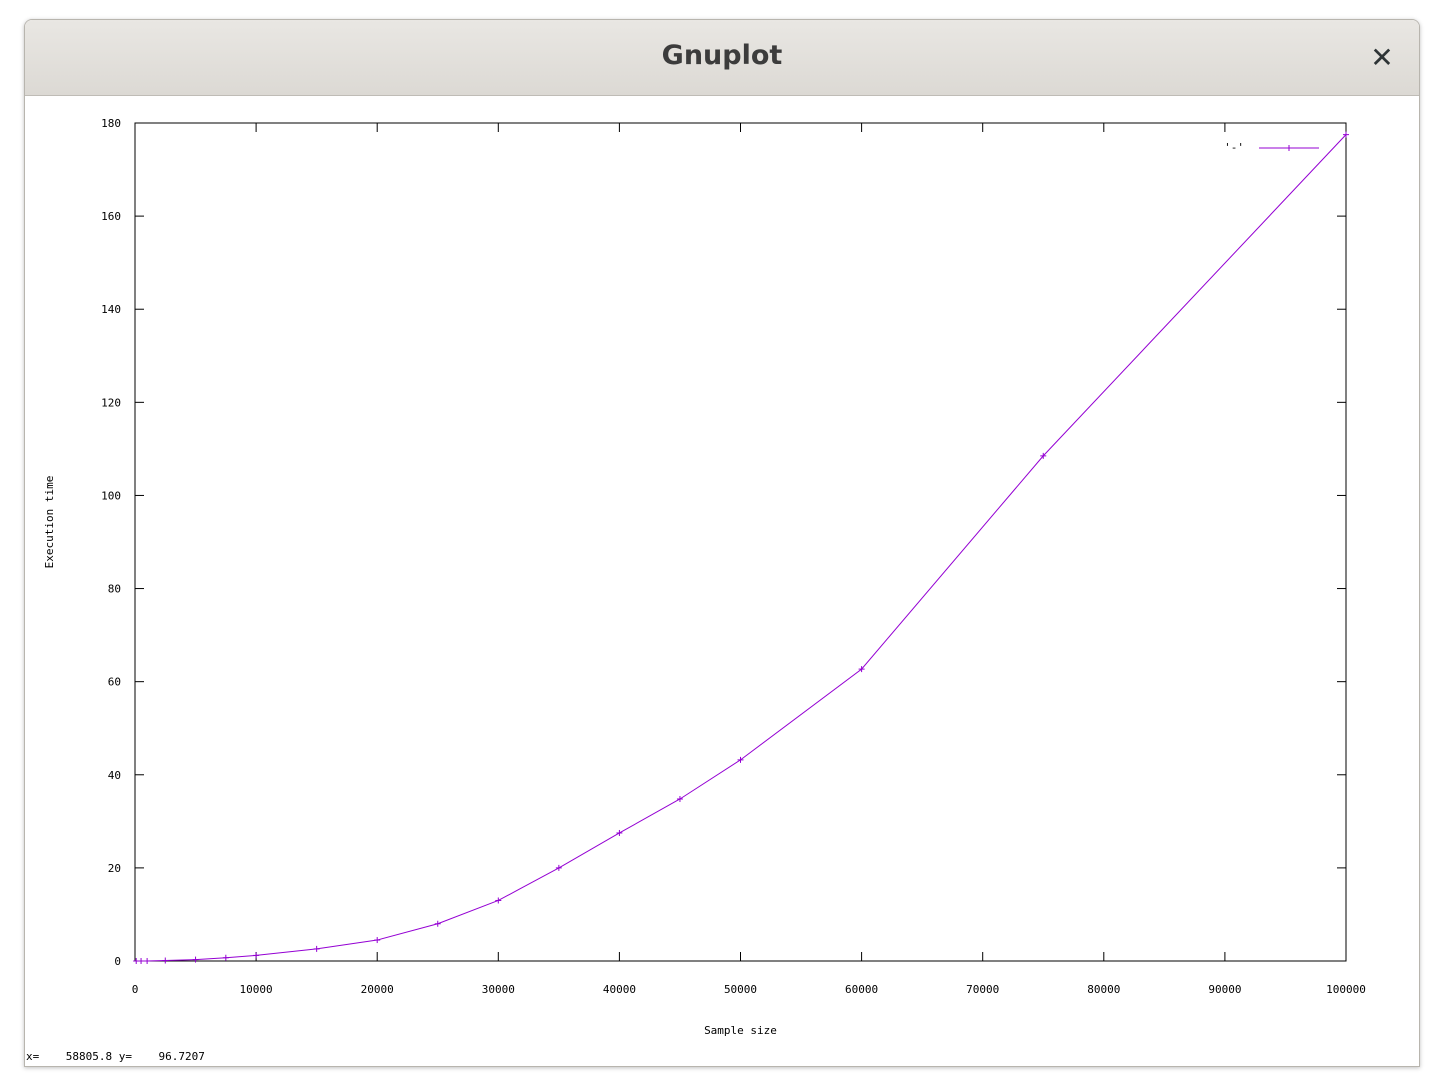 This screenshot has height=1092, width=1447. What do you see at coordinates (114, 589) in the screenshot?
I see `y-tick-label: 80` at bounding box center [114, 589].